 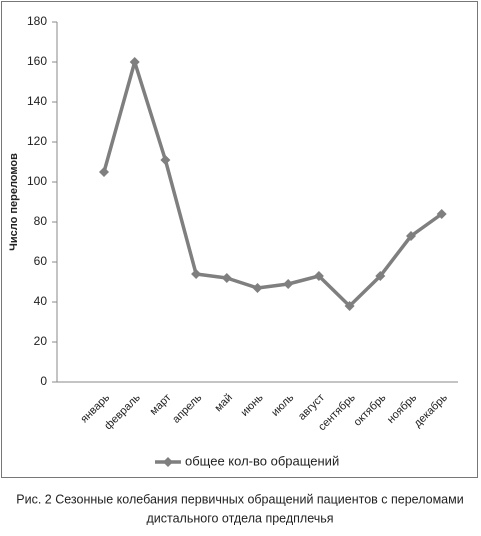 What do you see at coordinates (37, 101) in the screenshot?
I see `y-tick-label: 140` at bounding box center [37, 101].